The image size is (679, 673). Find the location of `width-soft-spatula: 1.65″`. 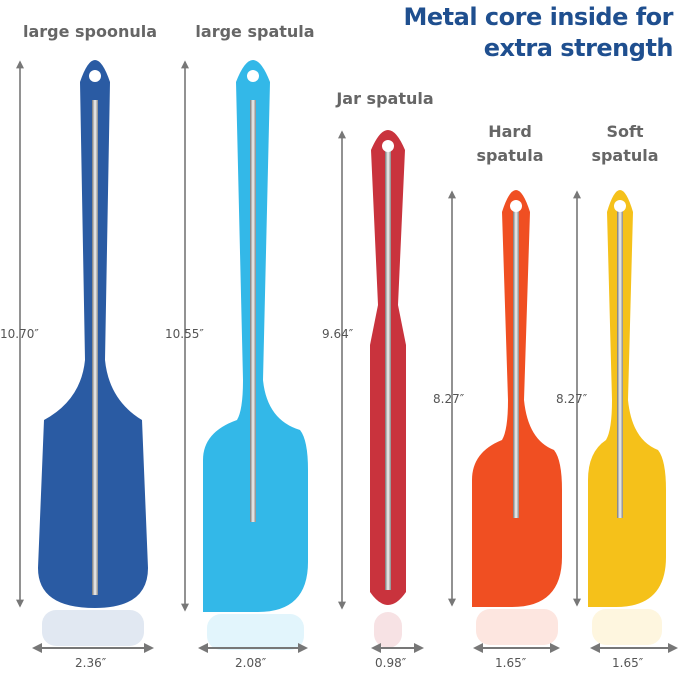

width-soft-spatula: 1.65″ is located at coordinates (628, 663).